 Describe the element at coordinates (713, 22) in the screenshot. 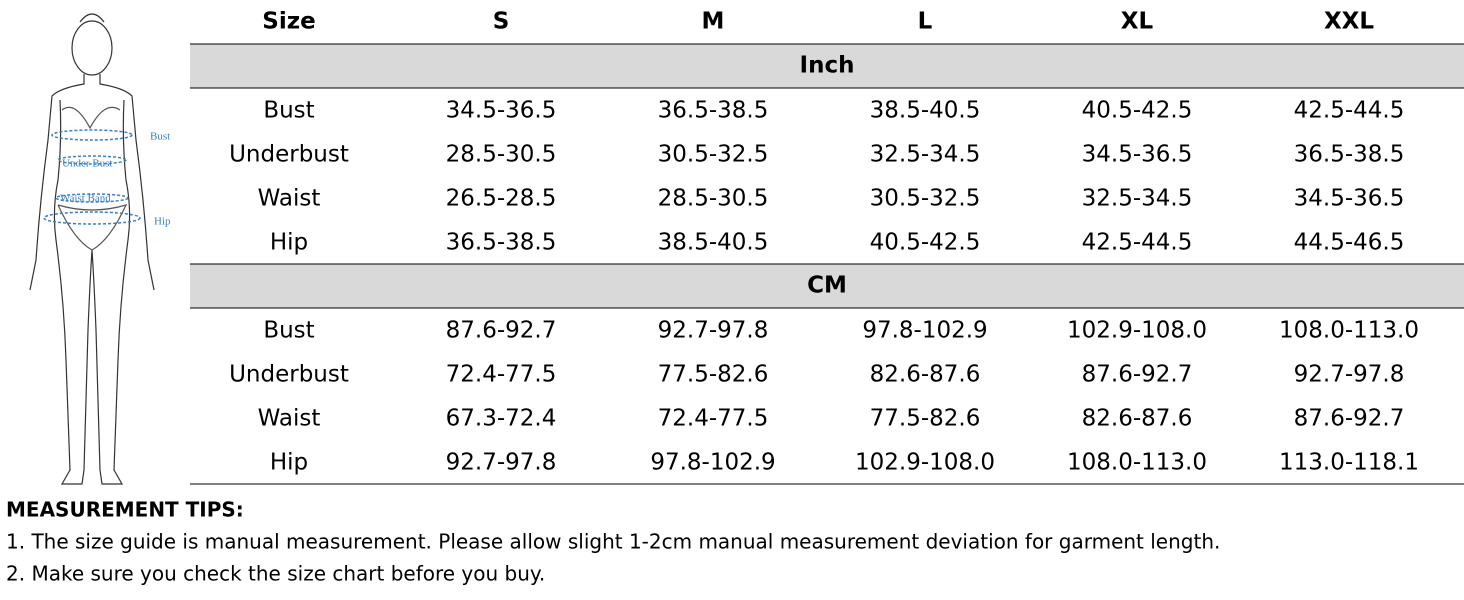

I see `header-cell: M` at that location.